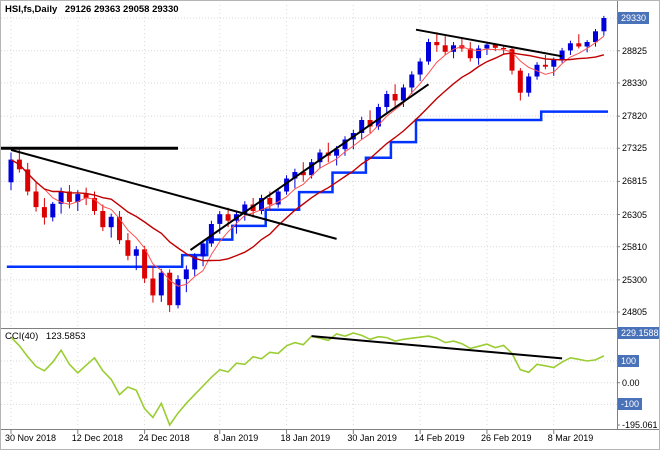 This screenshot has height=450, width=660. Describe the element at coordinates (31, 9) in the screenshot. I see `symbol-period-label: HSI,fs,Daily` at that location.